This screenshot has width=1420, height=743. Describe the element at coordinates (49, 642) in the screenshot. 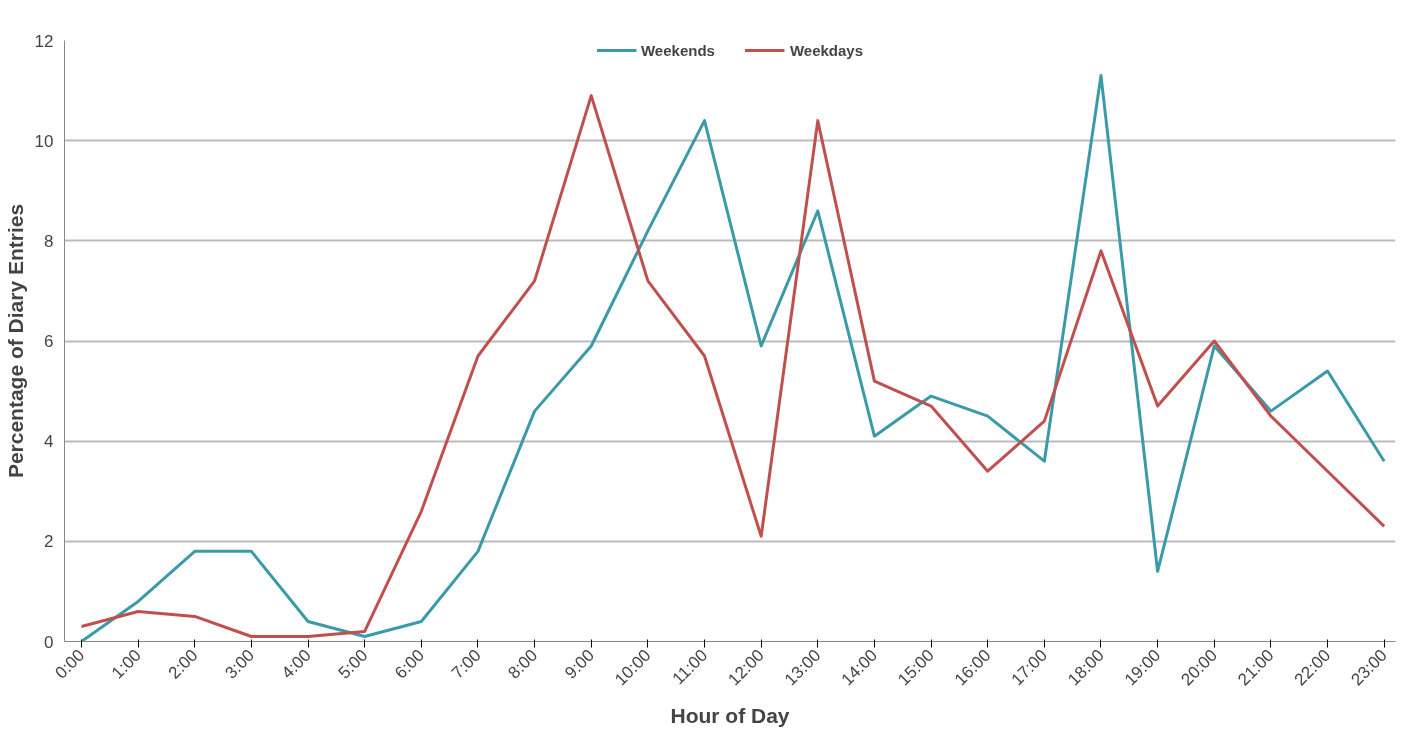

I see `y-tick-label: 0` at that location.